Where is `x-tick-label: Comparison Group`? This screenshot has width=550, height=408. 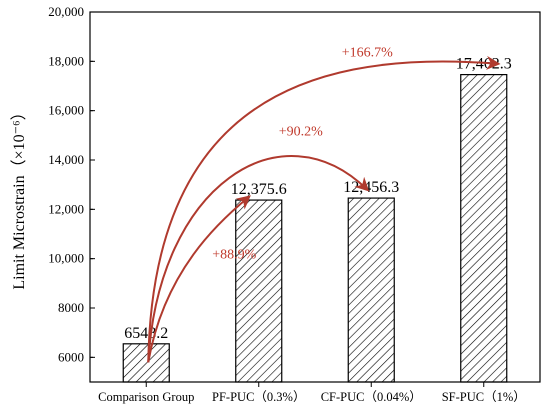
x-tick-label: Comparison Group is located at coordinates (146, 397).